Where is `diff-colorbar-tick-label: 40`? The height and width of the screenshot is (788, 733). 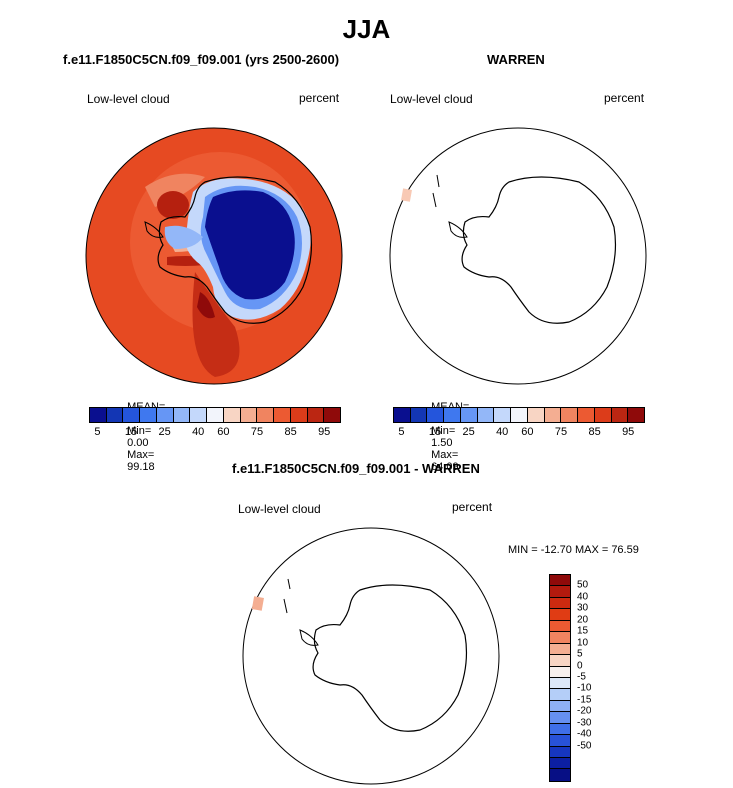
diff-colorbar-tick-label: 40 is located at coordinates (583, 597).